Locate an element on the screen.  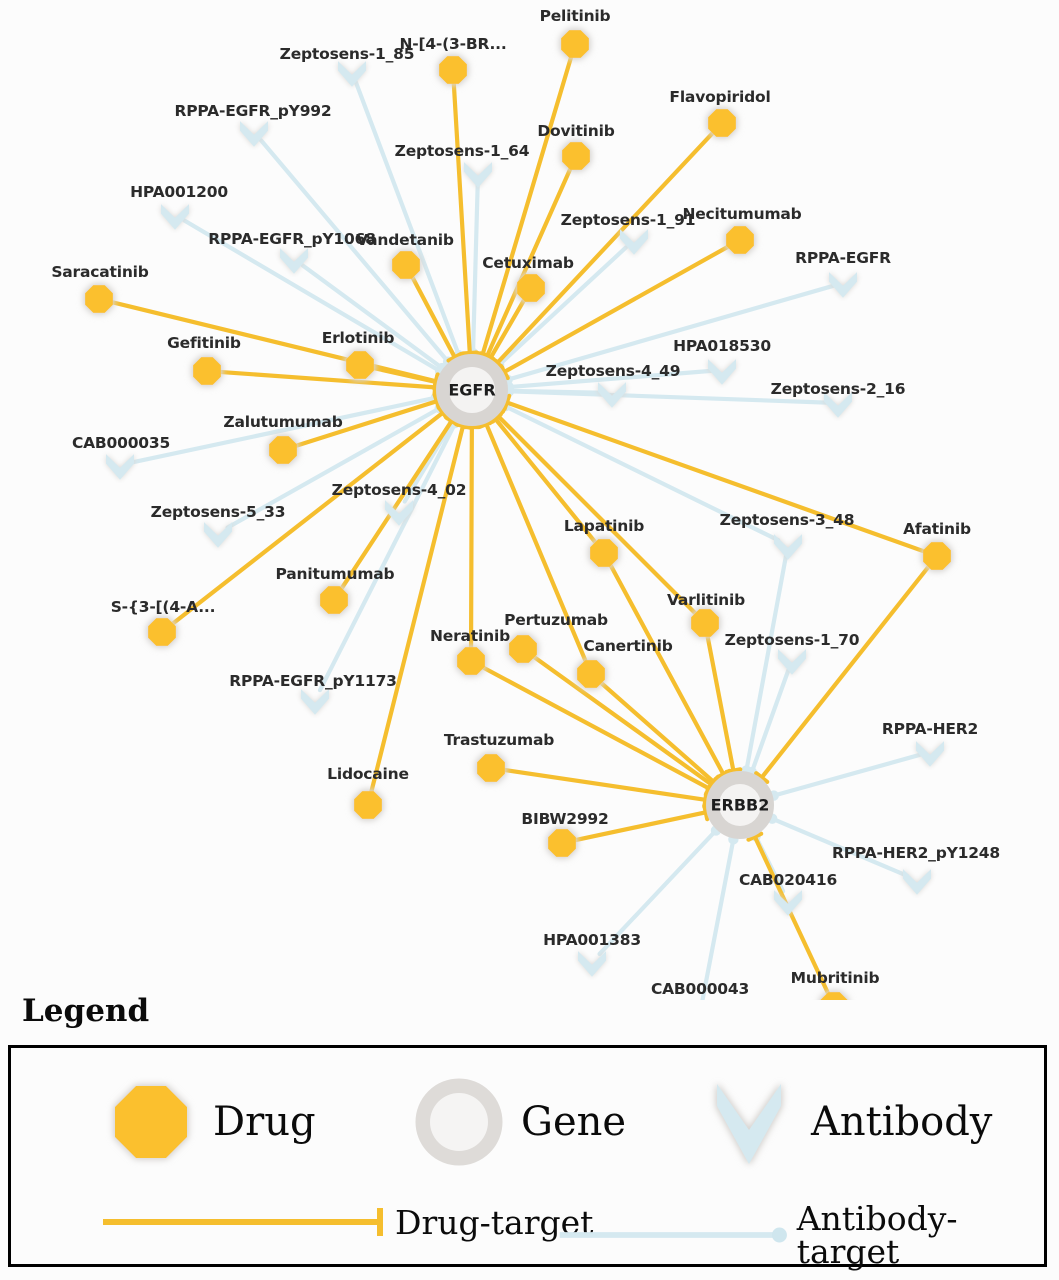
legend-label-antibody-target: Antibody-target is located at coordinates (877, 1235).